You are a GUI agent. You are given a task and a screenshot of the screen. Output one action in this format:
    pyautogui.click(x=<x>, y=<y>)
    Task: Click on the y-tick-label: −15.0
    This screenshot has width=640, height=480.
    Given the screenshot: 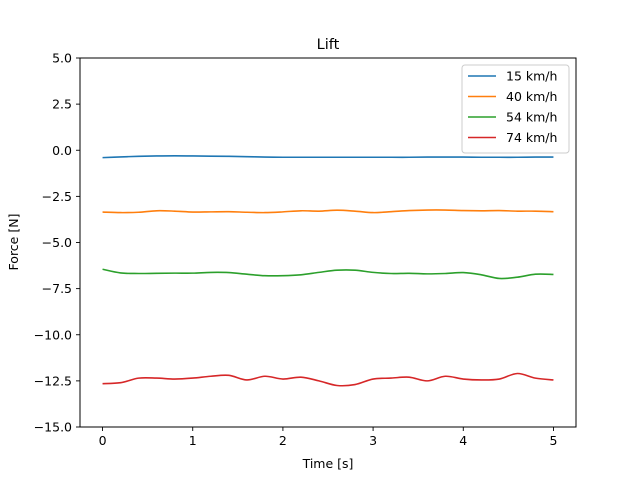 What is the action you would take?
    pyautogui.click(x=53, y=427)
    